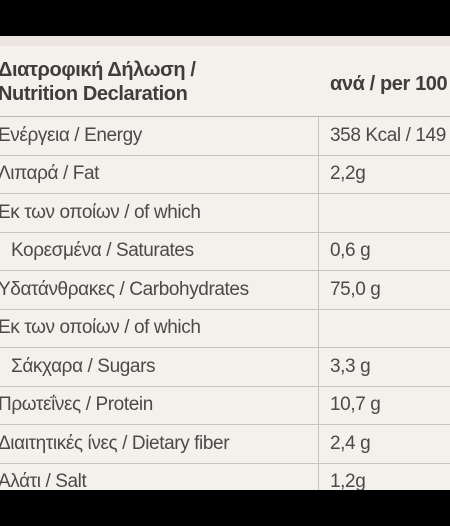 Image resolution: width=450 pixels, height=526 pixels. Describe the element at coordinates (225, 136) in the screenshot. I see `table-row-energy: Ενέργεια / Energy 358 Kcal / 149` at that location.